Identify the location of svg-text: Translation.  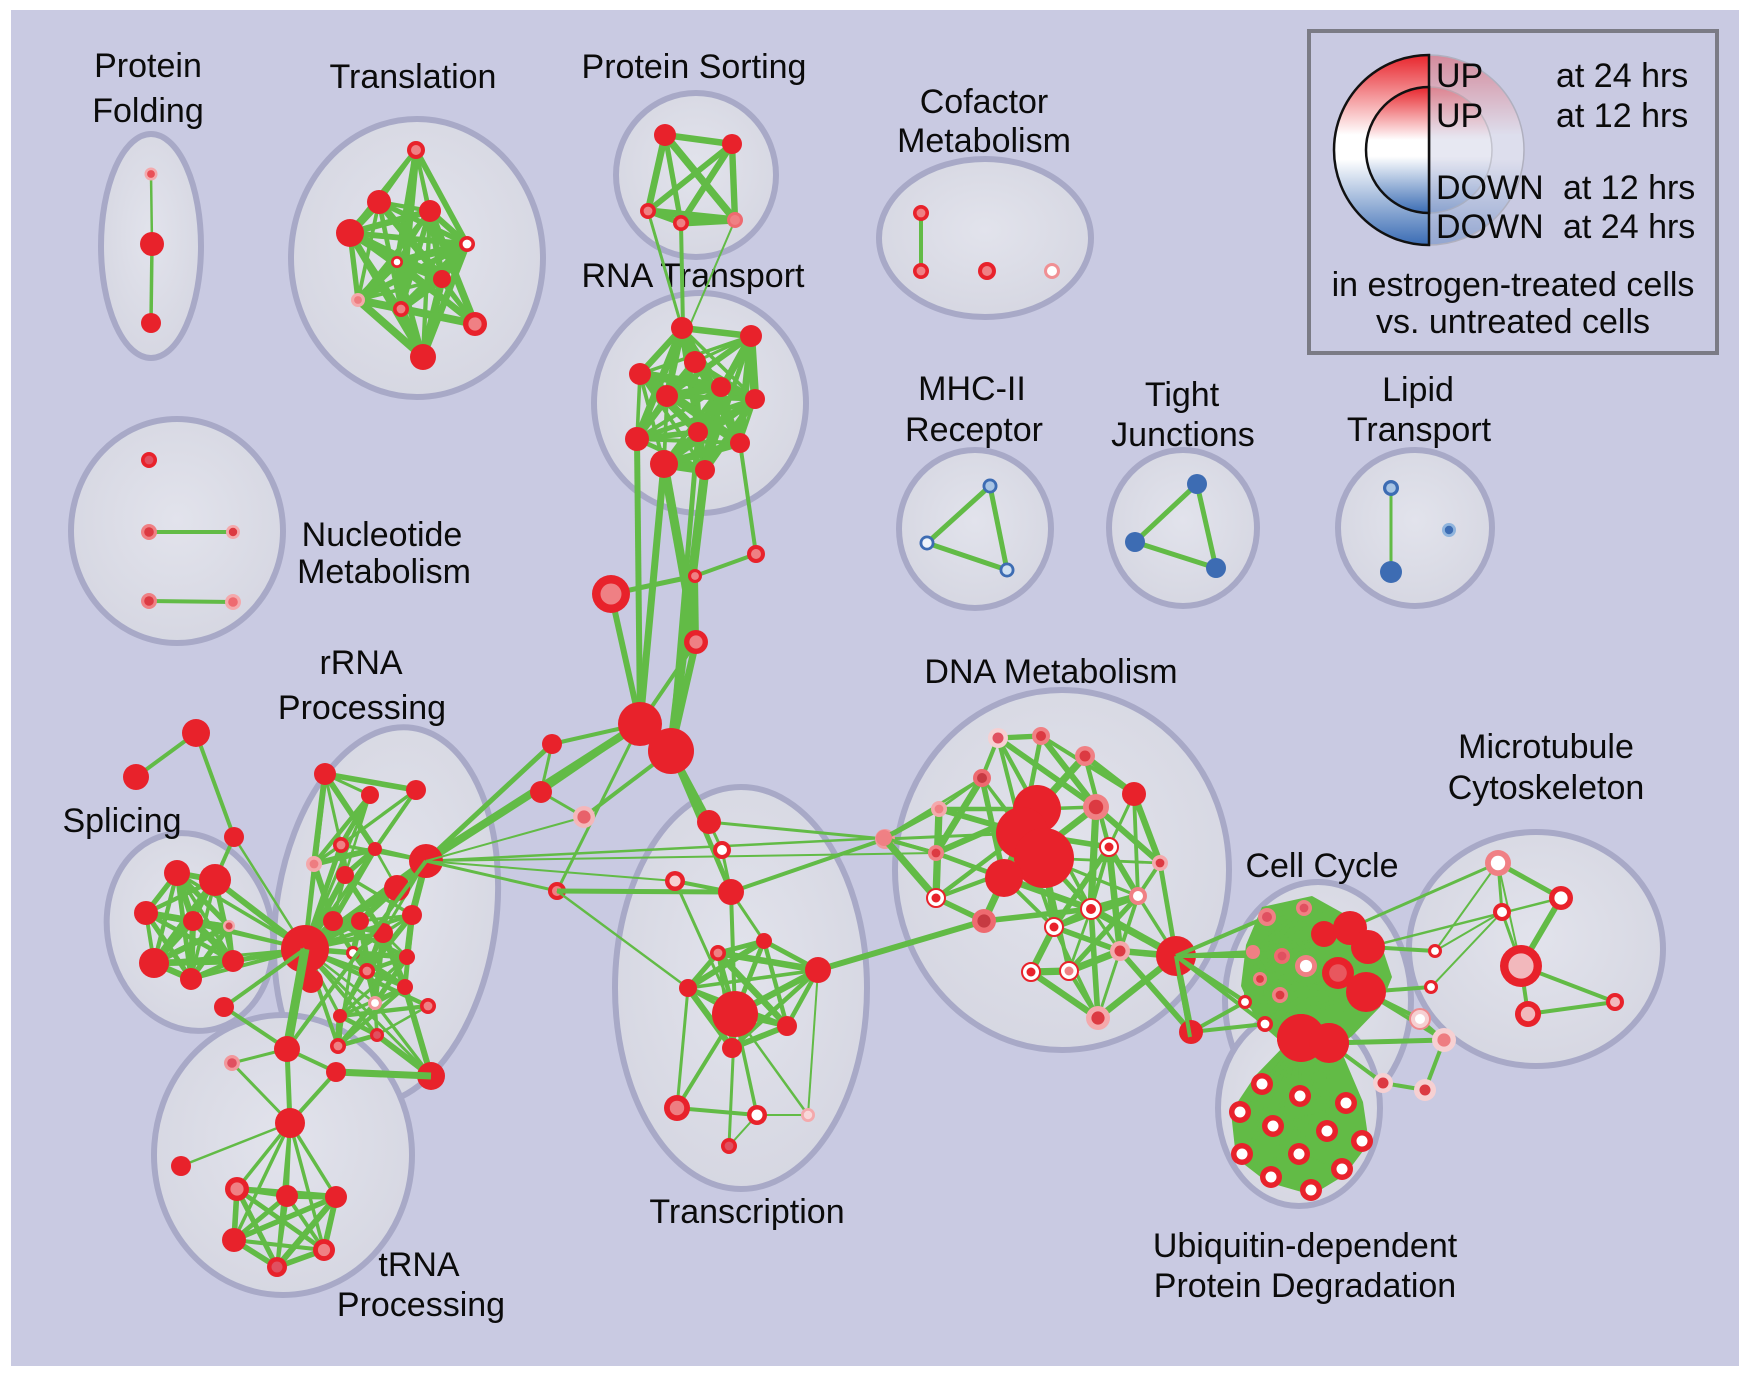
(413, 77).